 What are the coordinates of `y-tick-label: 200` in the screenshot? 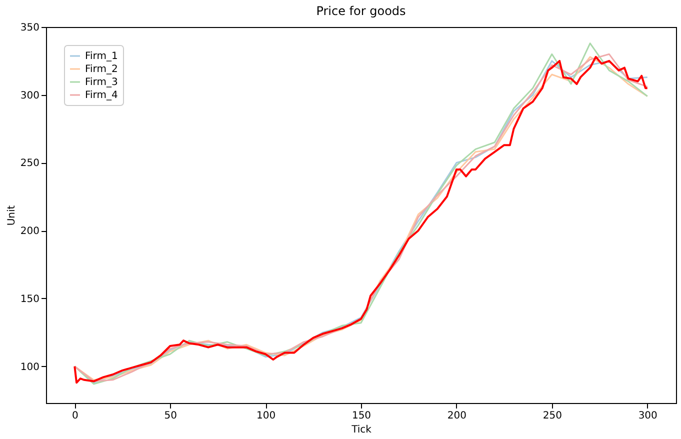 It's located at (30, 232).